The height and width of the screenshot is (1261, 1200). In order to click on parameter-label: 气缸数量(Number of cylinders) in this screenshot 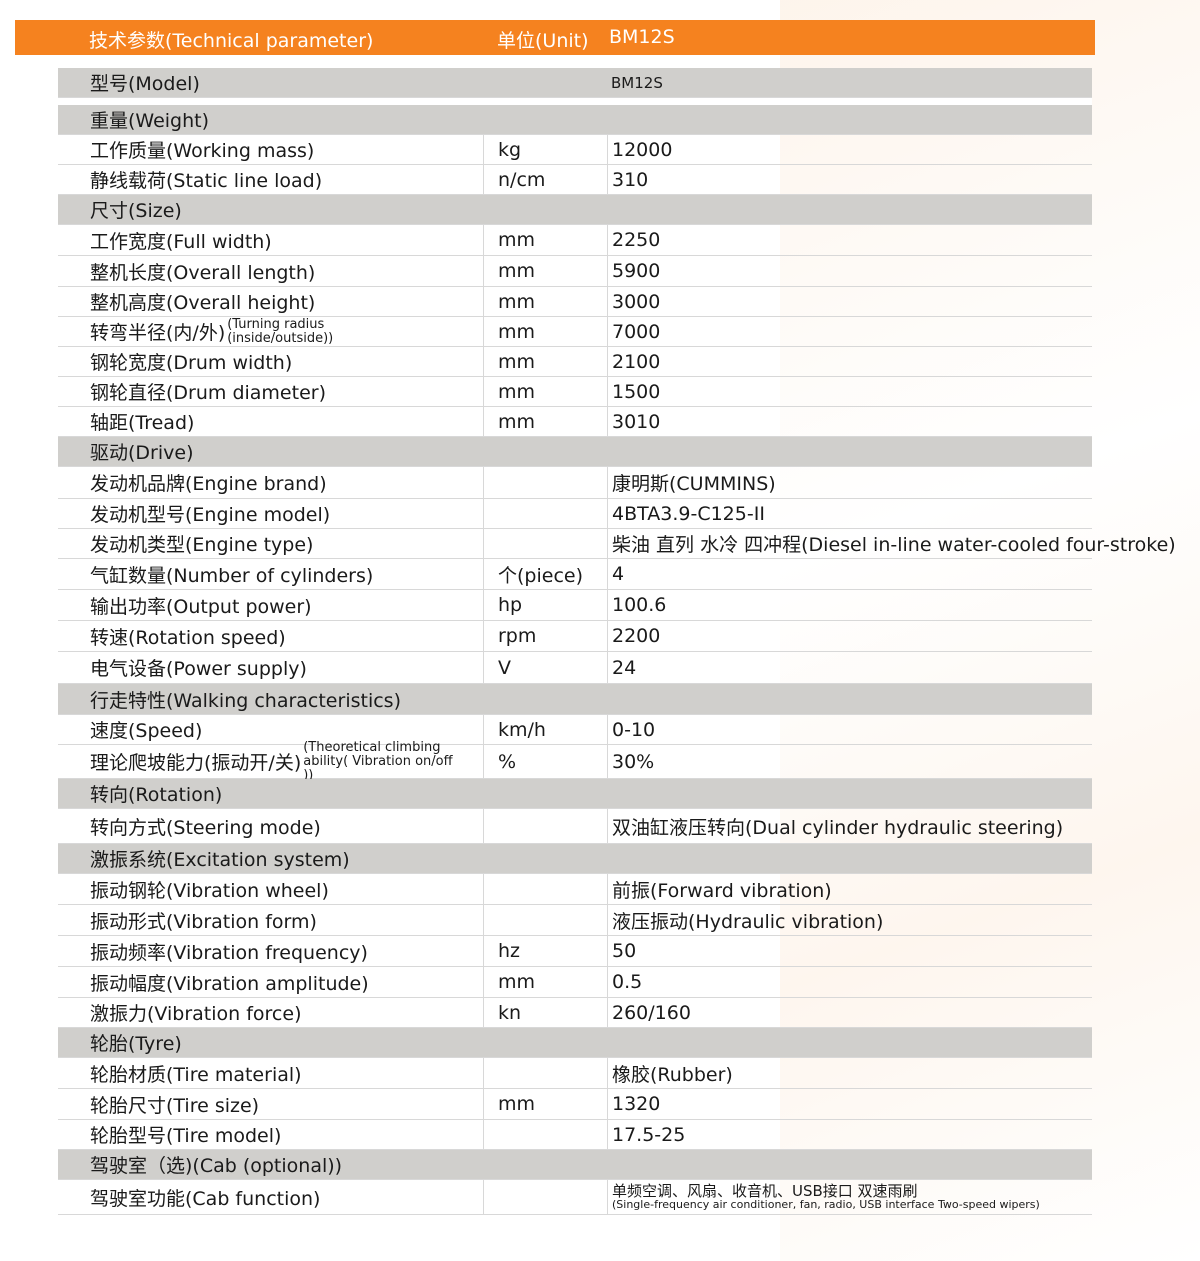, I will do `click(270, 574)`.